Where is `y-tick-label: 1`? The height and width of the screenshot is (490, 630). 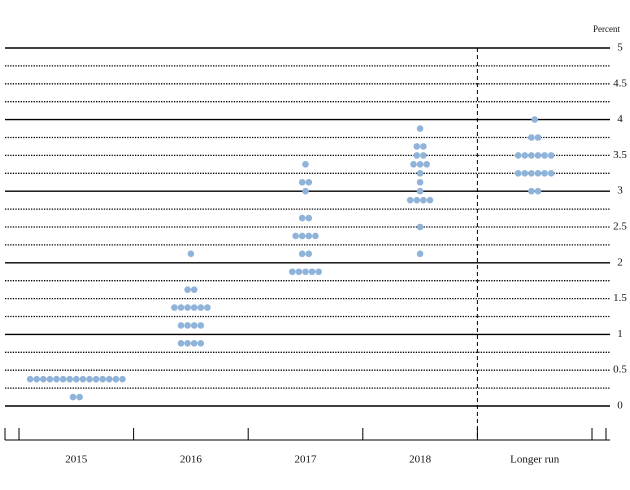 y-tick-label: 1 is located at coordinates (620, 334).